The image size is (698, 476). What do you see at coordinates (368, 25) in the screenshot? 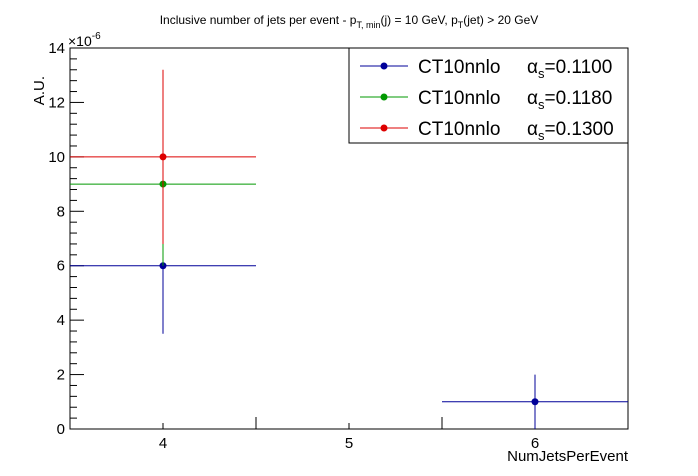
I see `title-subscript-tmin: T, min` at bounding box center [368, 25].